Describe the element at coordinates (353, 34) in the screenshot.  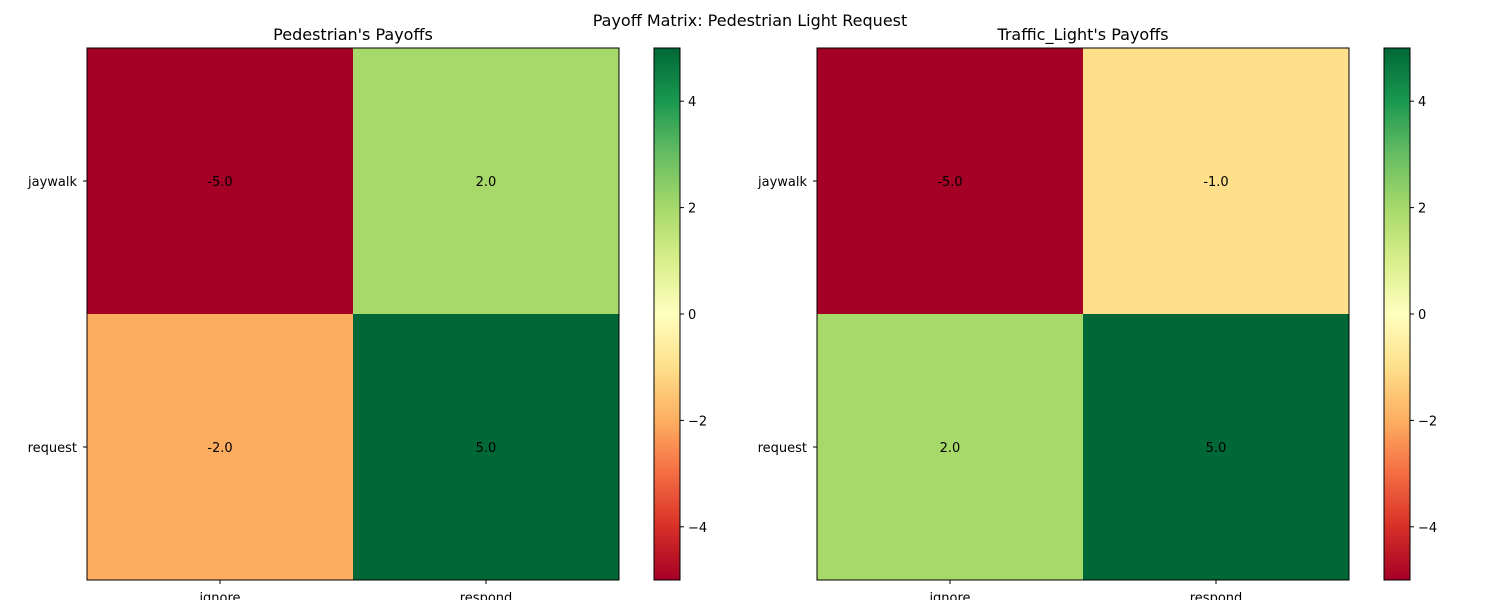
I see `panel-title: Pedestrian's Payoffs` at that location.